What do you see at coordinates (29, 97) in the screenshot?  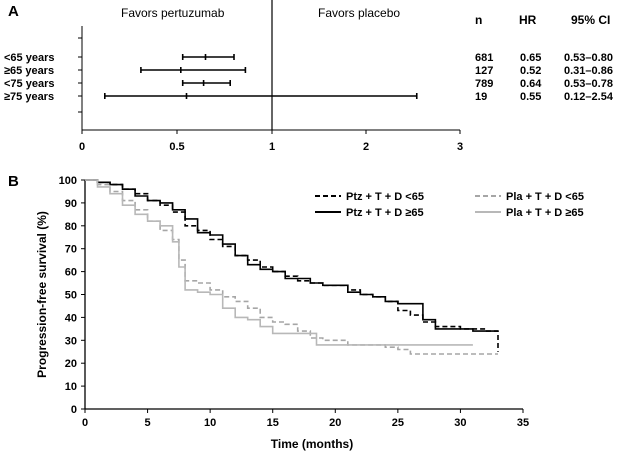 I see `forest-row-label: ≥75 years` at bounding box center [29, 97].